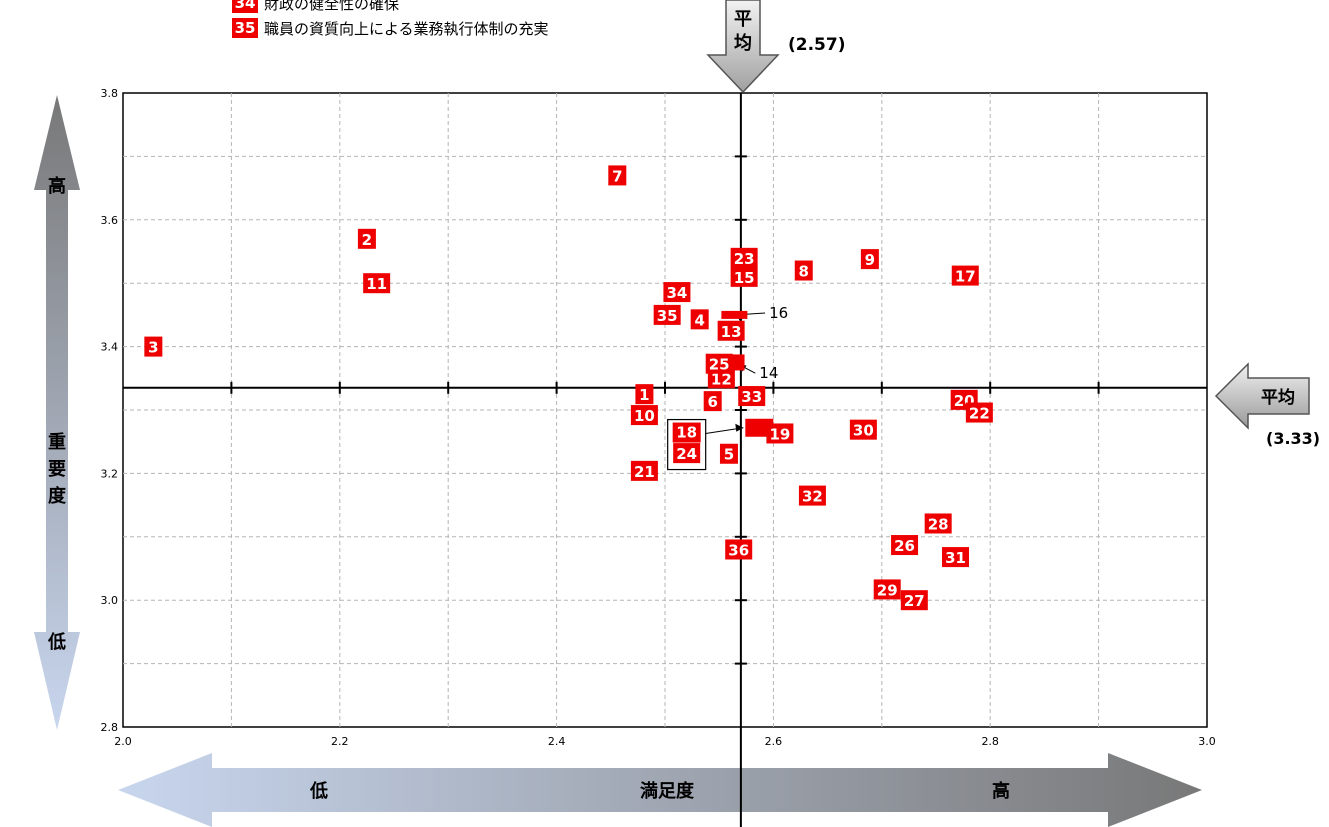 This screenshot has height=827, width=1329. I want to click on y-axis-title: 重要度, so click(57, 469).